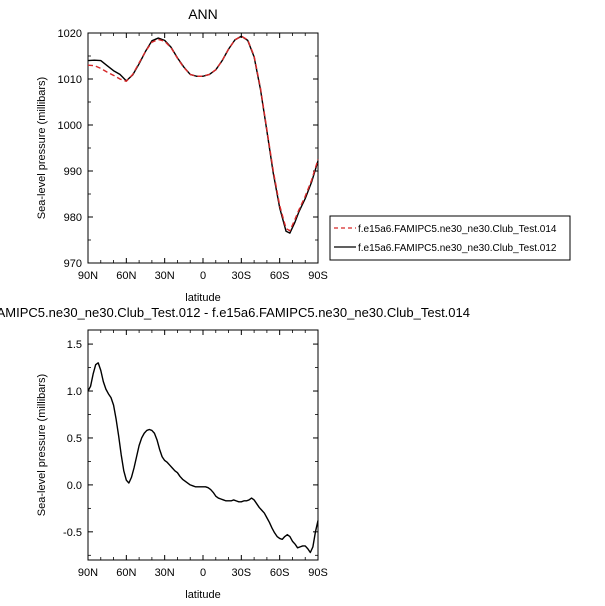 This screenshot has height=606, width=605. I want to click on legend-label-test-012: f.e15a6.FAMIPC5.ne30_ne30.Club_Test.012, so click(457, 248).